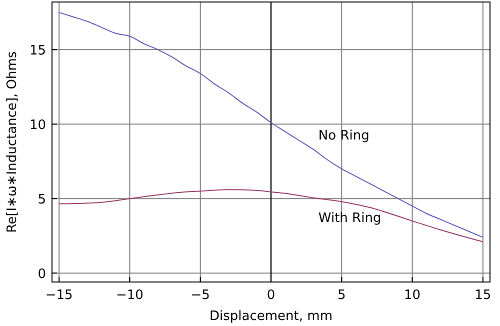 Image resolution: width=500 pixels, height=326 pixels. I want to click on y-tick-label: 0, so click(42, 274).